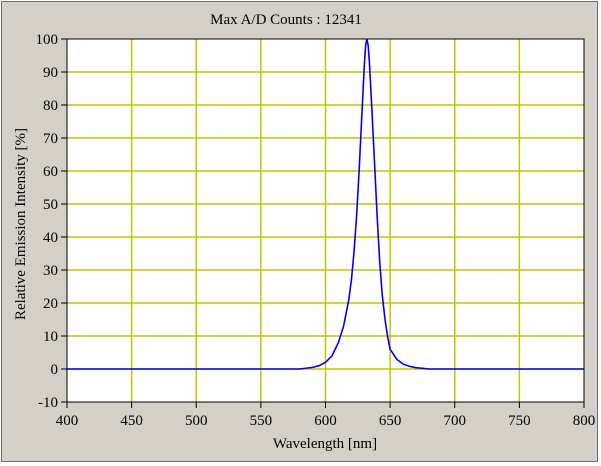 The image size is (601, 466). Describe the element at coordinates (286, 20) in the screenshot. I see `chart-title: Max A/D Counts : 12341` at that location.